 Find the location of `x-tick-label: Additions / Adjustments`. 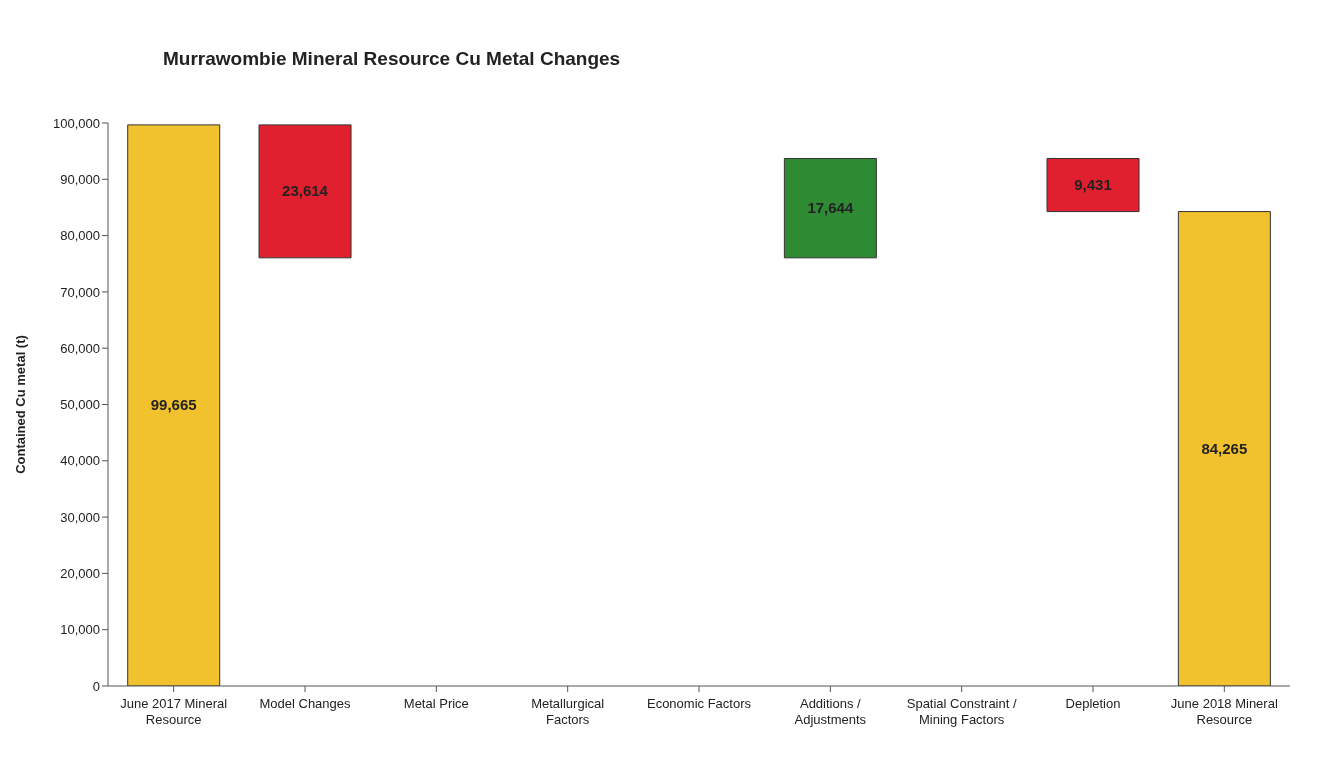

x-tick-label: Additions / Adjustments is located at coordinates (830, 711).